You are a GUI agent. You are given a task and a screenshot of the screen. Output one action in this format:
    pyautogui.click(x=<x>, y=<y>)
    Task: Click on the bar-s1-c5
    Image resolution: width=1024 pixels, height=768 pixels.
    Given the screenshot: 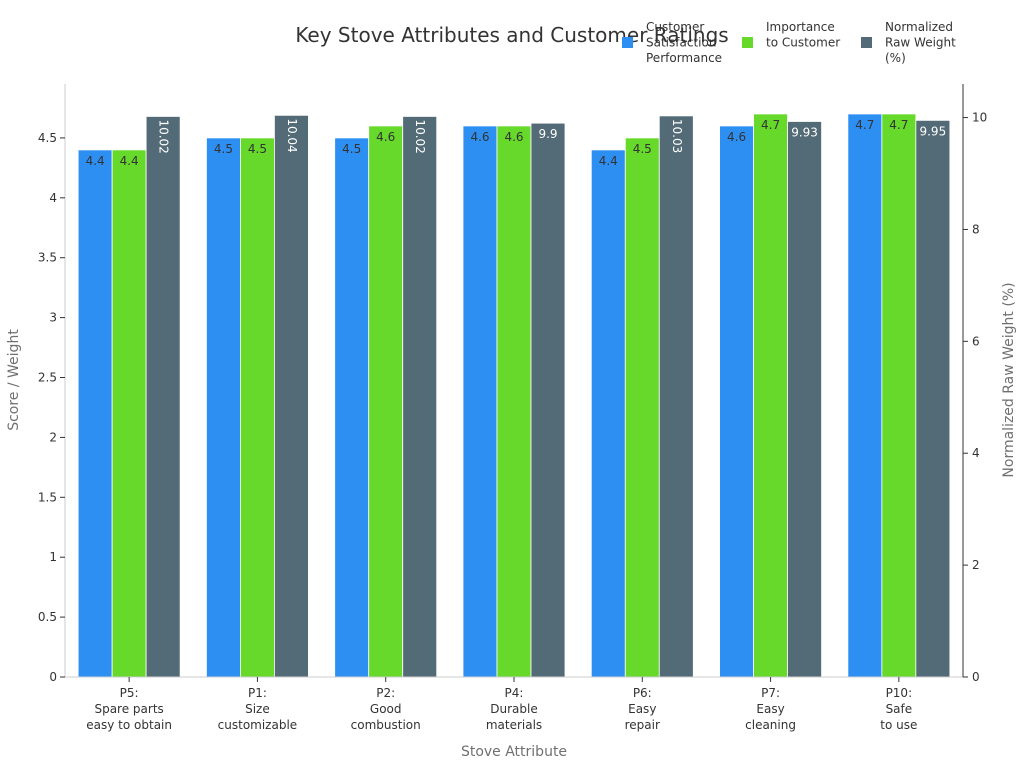 What is the action you would take?
    pyautogui.click(x=608, y=413)
    